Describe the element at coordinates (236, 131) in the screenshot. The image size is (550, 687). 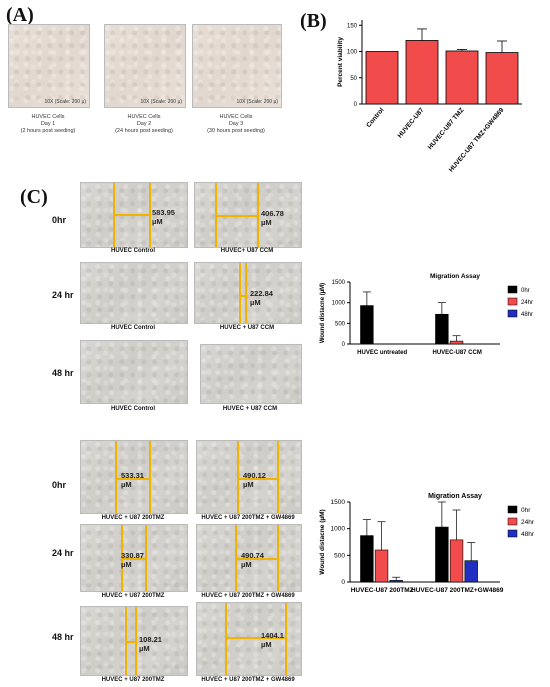
I see `caption-line: (30 hours post seeding)` at that location.